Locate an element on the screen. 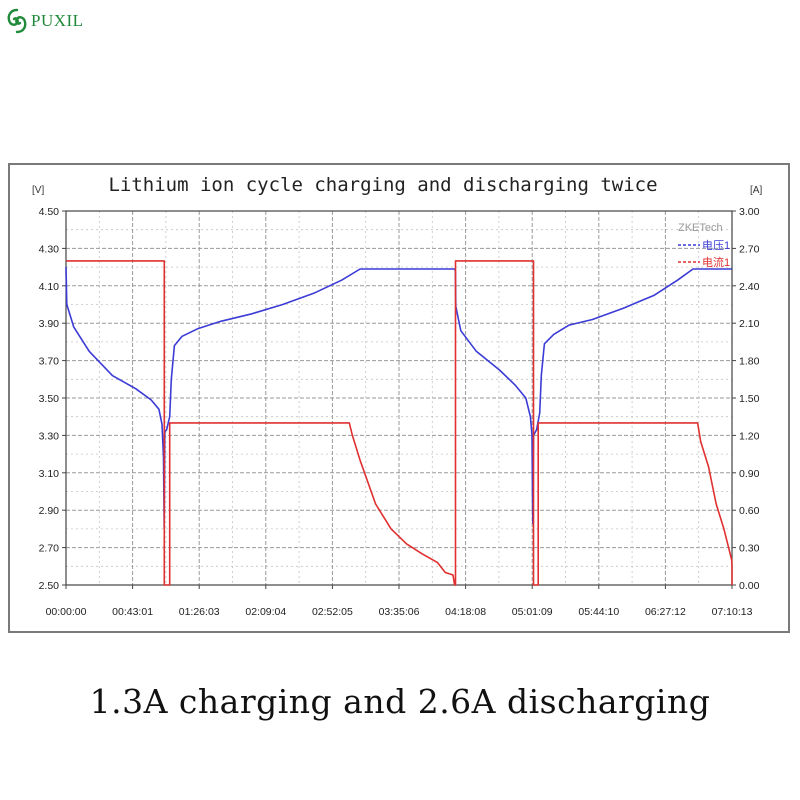  y-left-tick-label: 3.10 is located at coordinates (49, 474).